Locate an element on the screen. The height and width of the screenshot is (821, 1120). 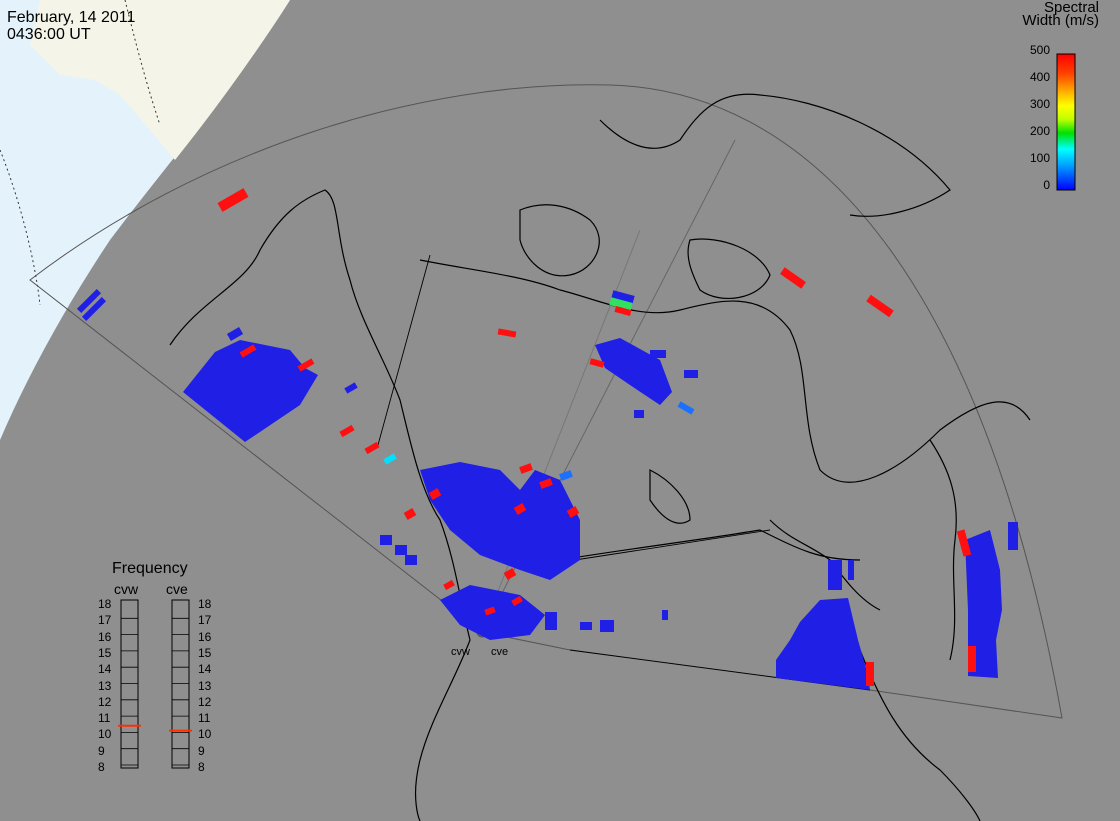
frequency-tick-left: 10 is located at coordinates (105, 734).